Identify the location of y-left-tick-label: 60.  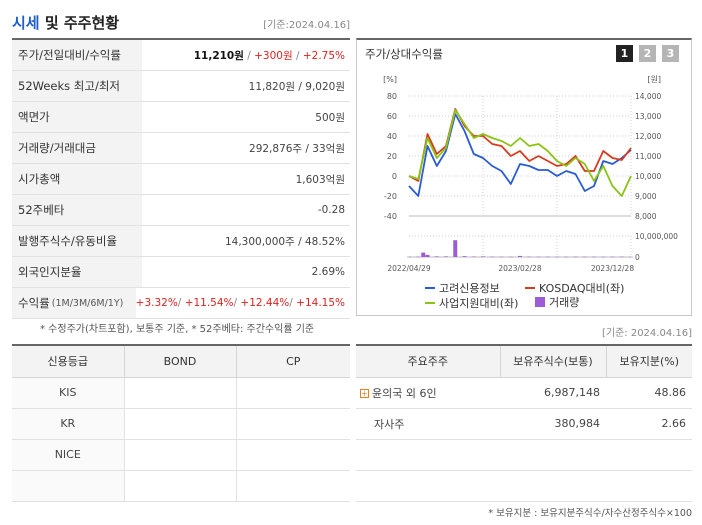
(392, 116).